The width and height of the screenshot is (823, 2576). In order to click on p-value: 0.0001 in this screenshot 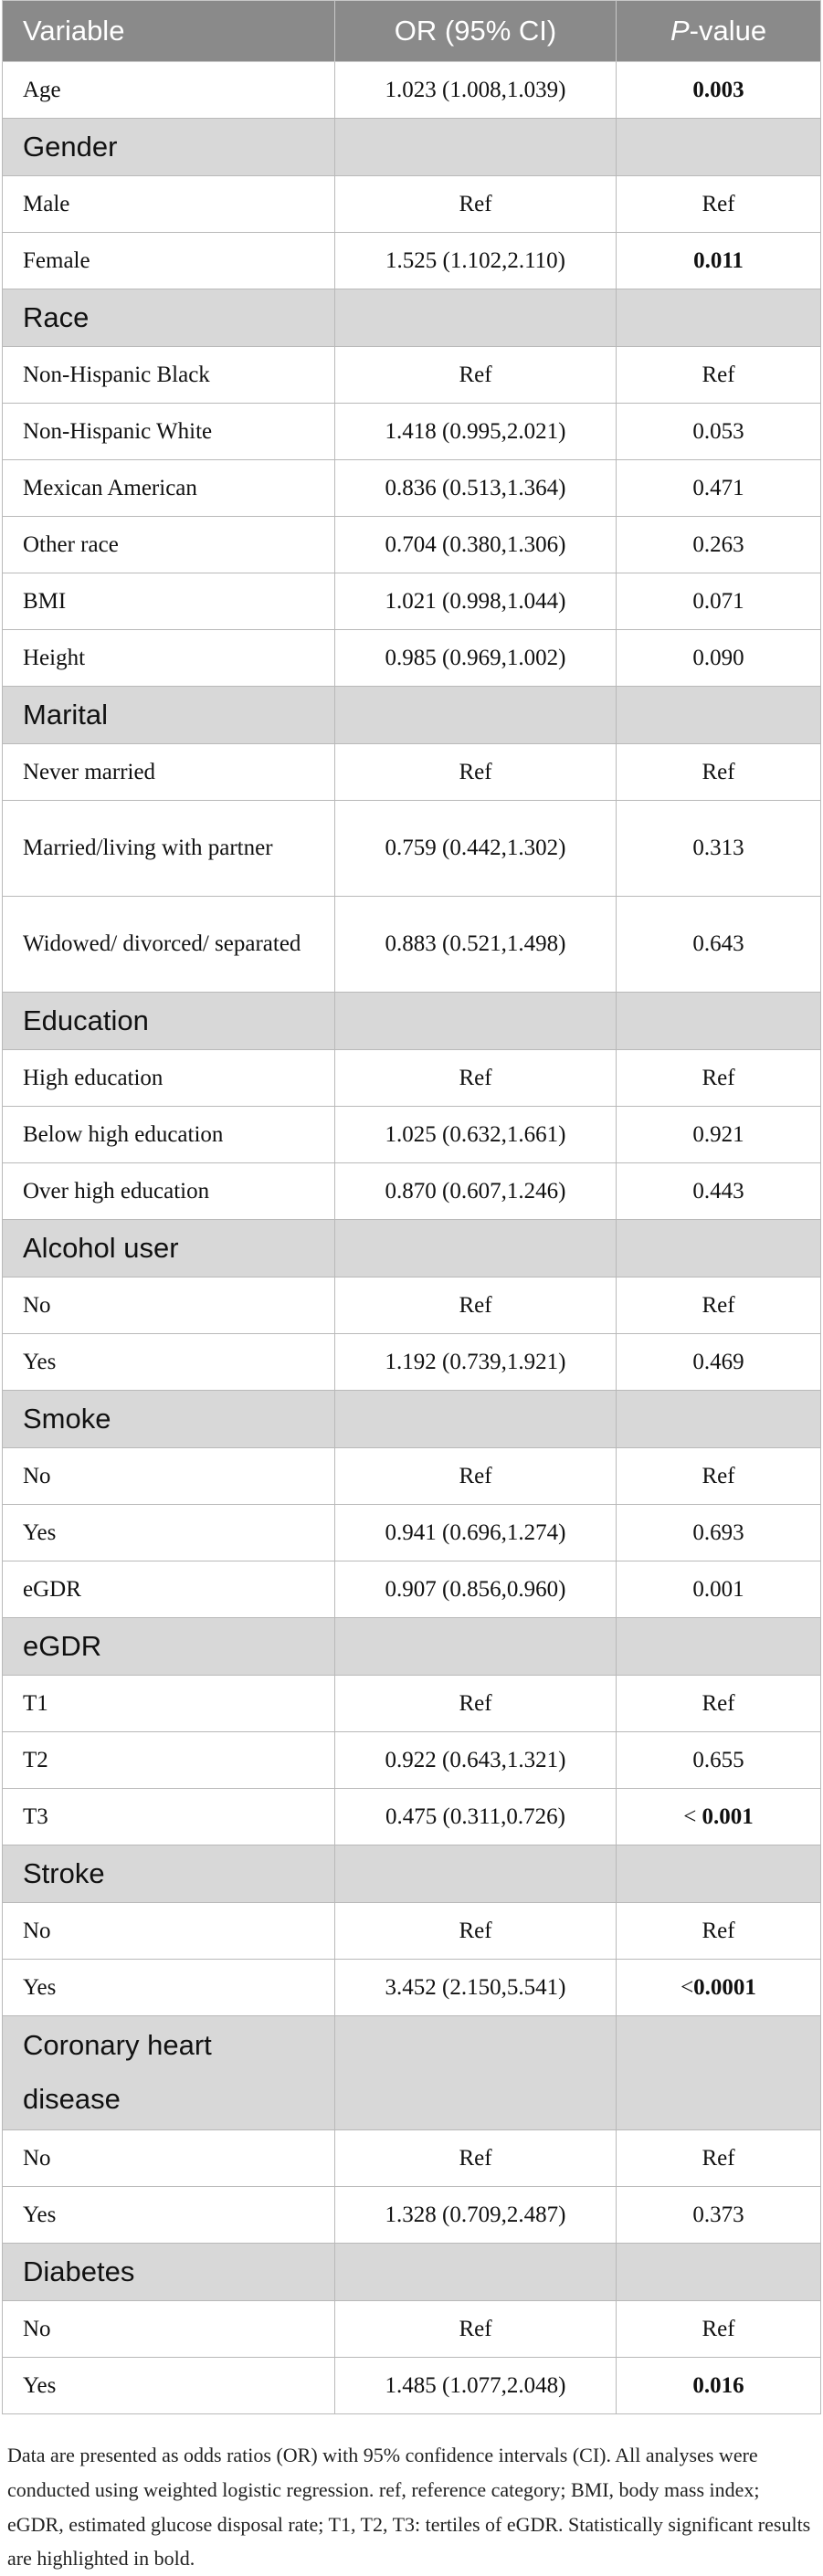, I will do `click(724, 1987)`.